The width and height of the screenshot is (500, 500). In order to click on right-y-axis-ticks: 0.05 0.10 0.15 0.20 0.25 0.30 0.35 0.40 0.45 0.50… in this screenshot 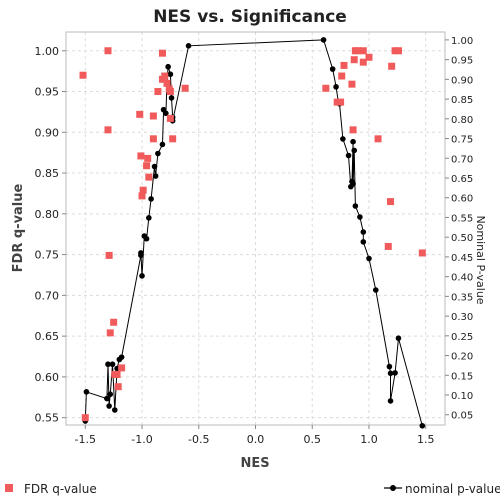, I will do `click(459, 229)`.